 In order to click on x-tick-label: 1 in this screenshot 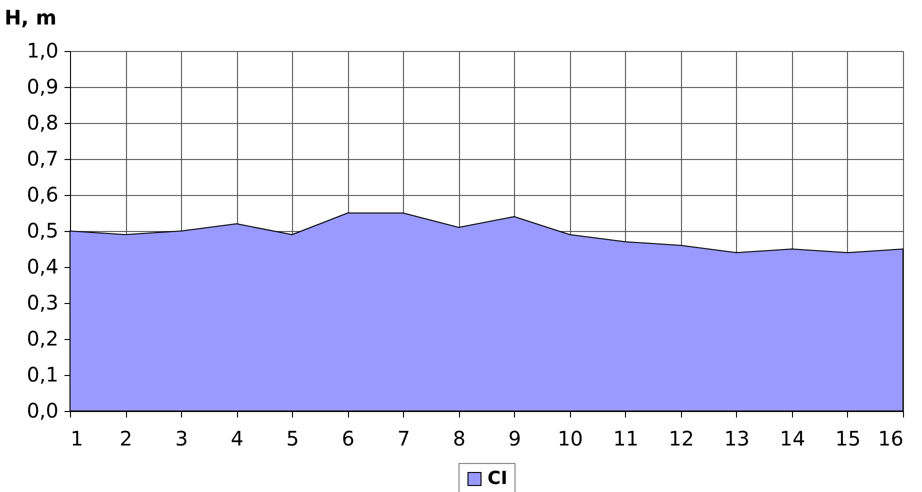, I will do `click(77, 438)`.